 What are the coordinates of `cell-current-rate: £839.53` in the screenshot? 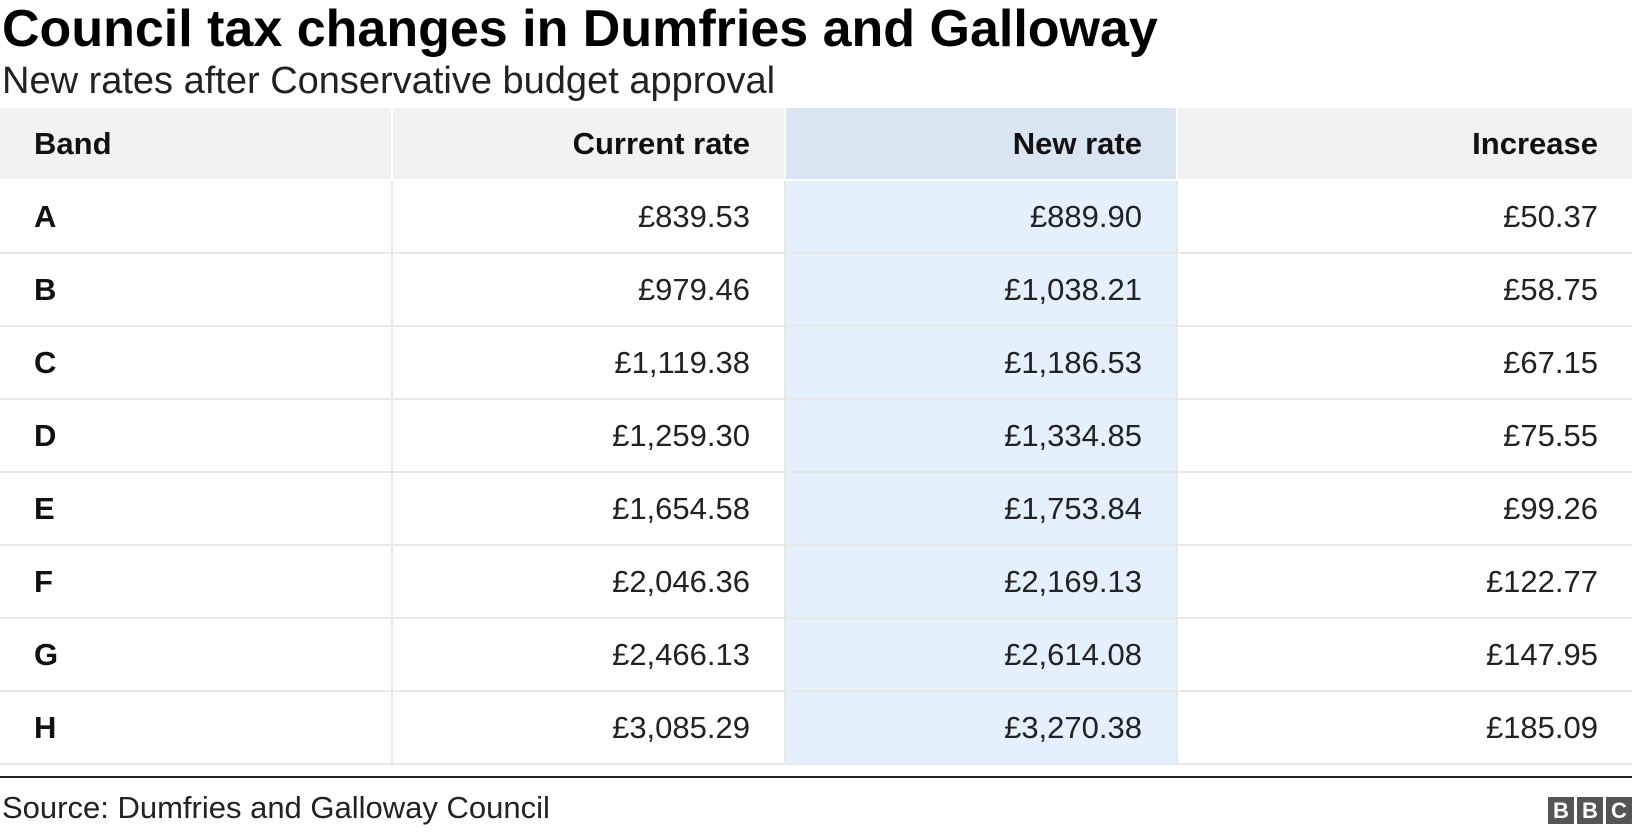 It's located at (588, 216).